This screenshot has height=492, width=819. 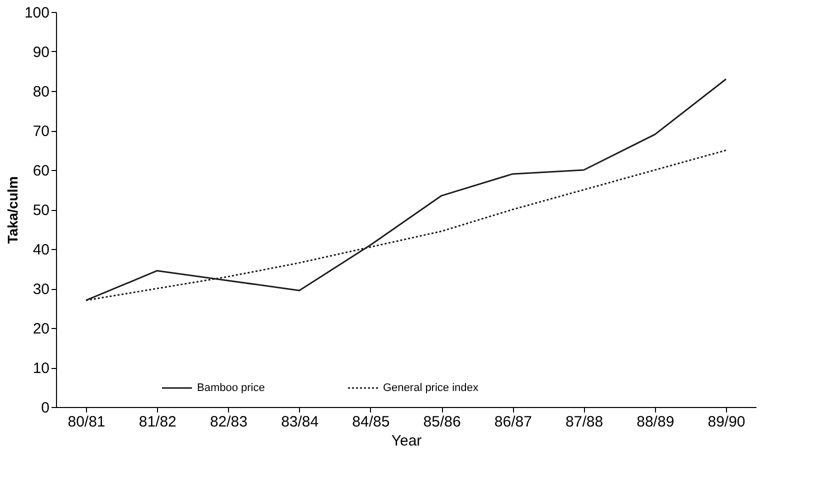 I want to click on x-tick-label: 85/86, so click(x=442, y=422).